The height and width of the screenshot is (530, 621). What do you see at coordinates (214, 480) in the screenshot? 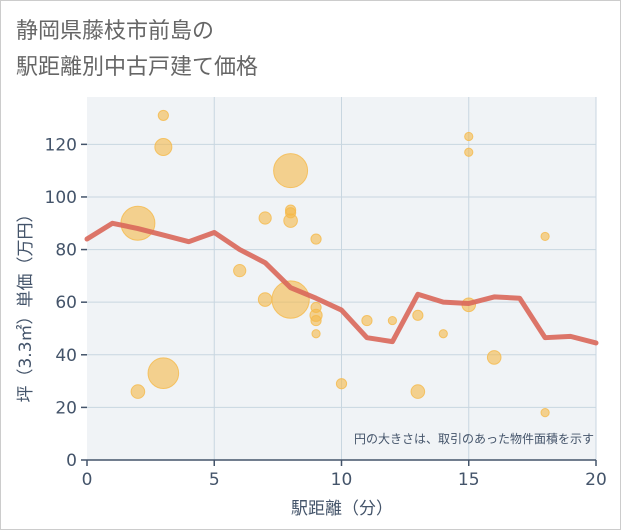
I see `x-tick-label: 5` at bounding box center [214, 480].